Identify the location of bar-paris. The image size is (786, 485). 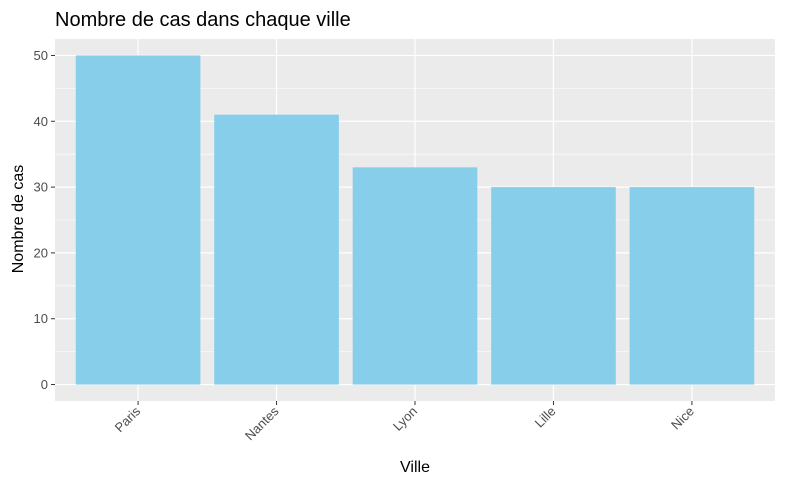
(138, 220).